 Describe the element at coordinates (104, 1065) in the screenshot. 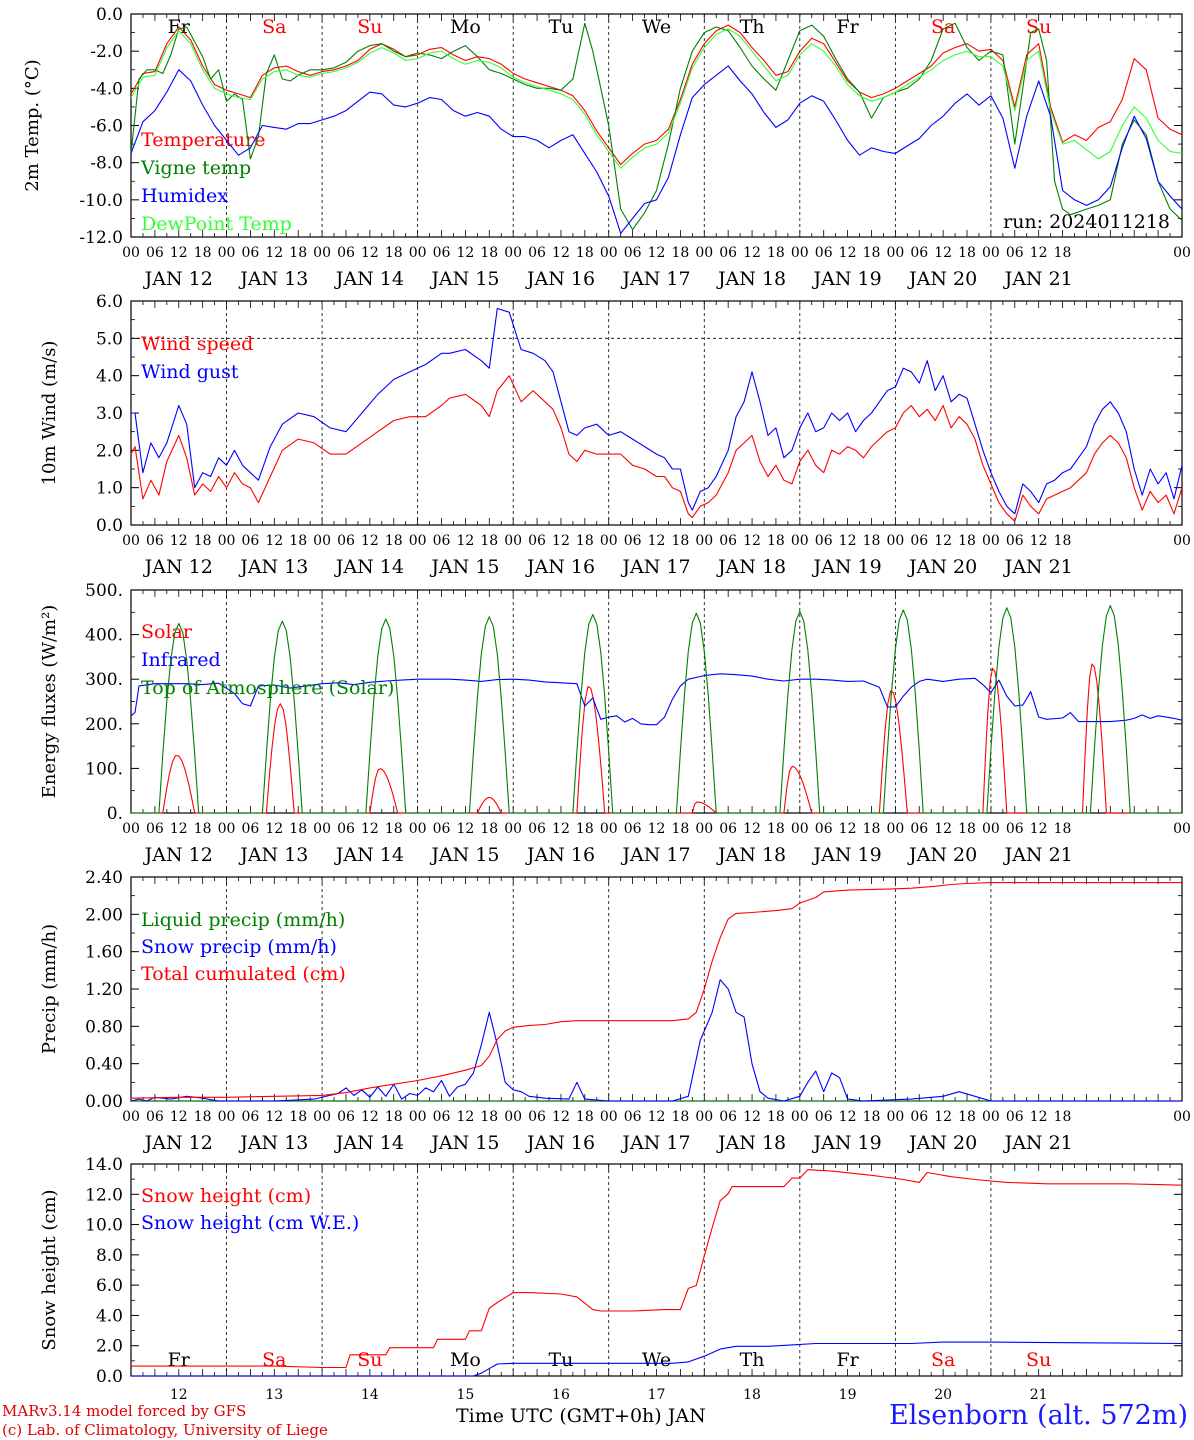

I see `panel-4-y-tick-label: 0.40` at that location.